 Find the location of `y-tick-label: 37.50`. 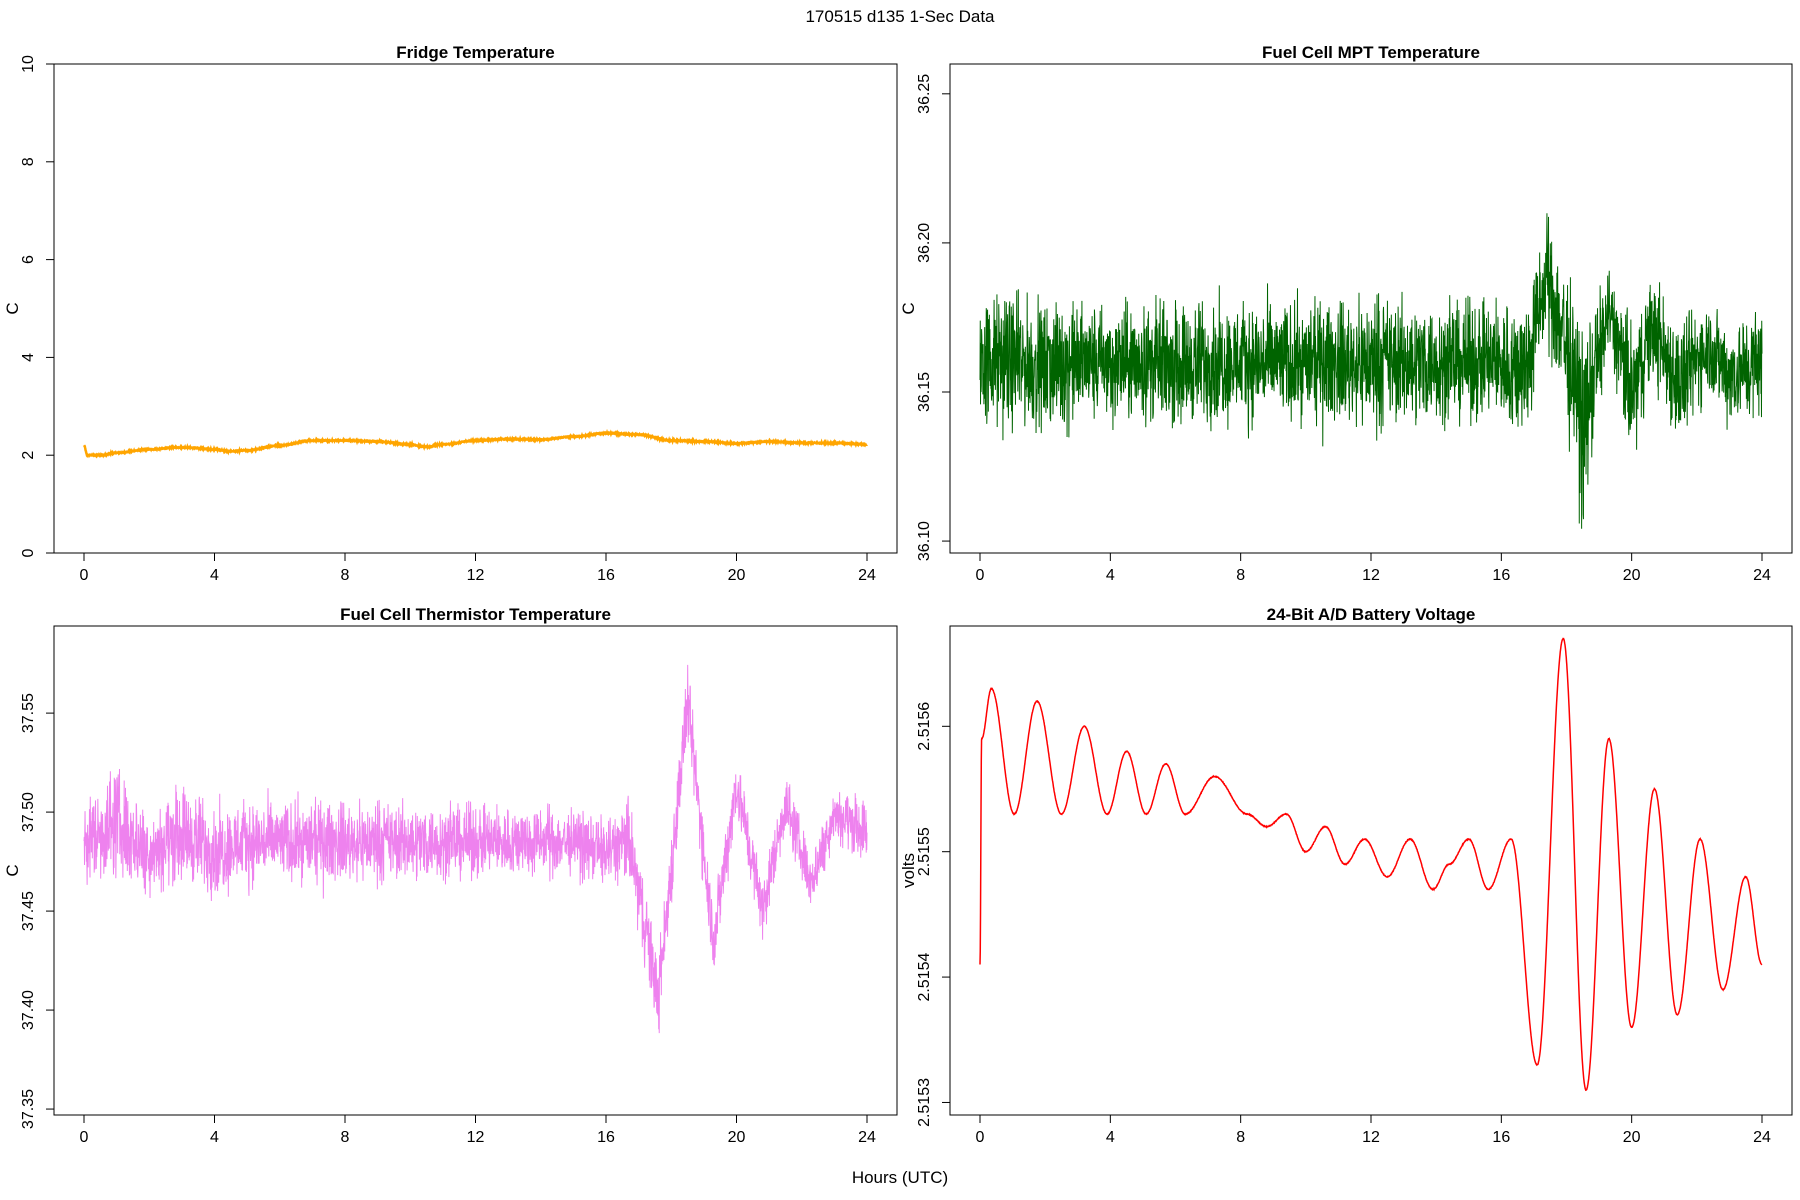

y-tick-label: 37.50 is located at coordinates (28, 812).